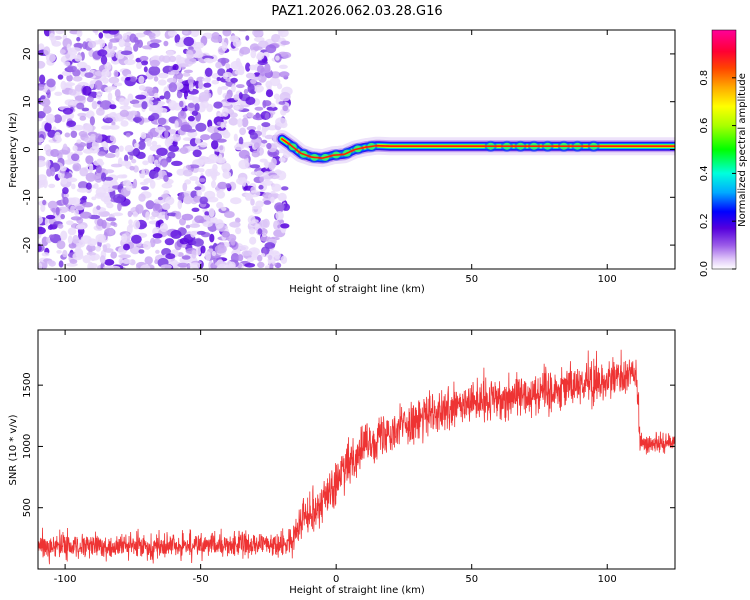 The width and height of the screenshot is (750, 600). Describe the element at coordinates (478, 148) in the screenshot. I see `ridge-core` at that location.